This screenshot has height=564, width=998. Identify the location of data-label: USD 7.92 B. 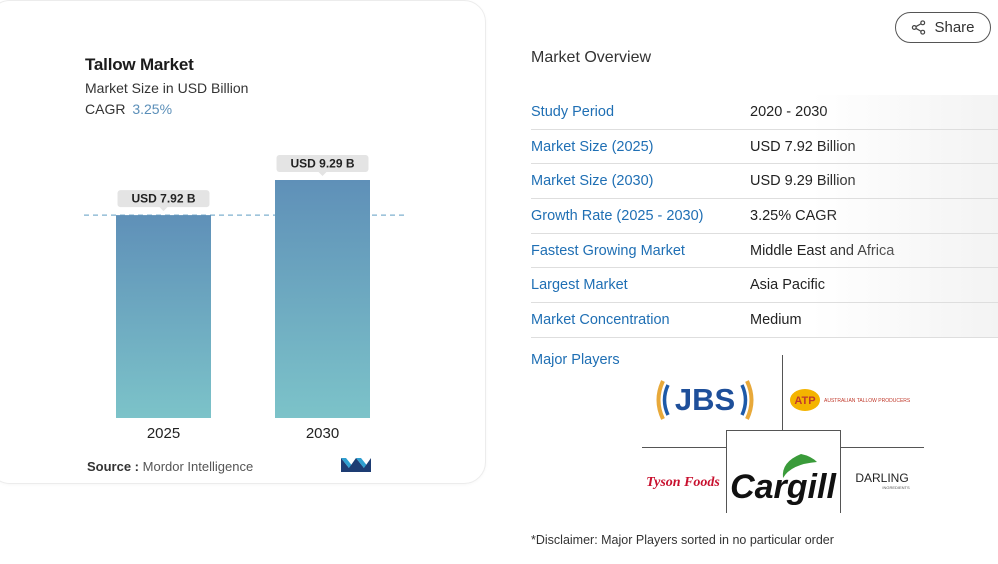
(163, 199).